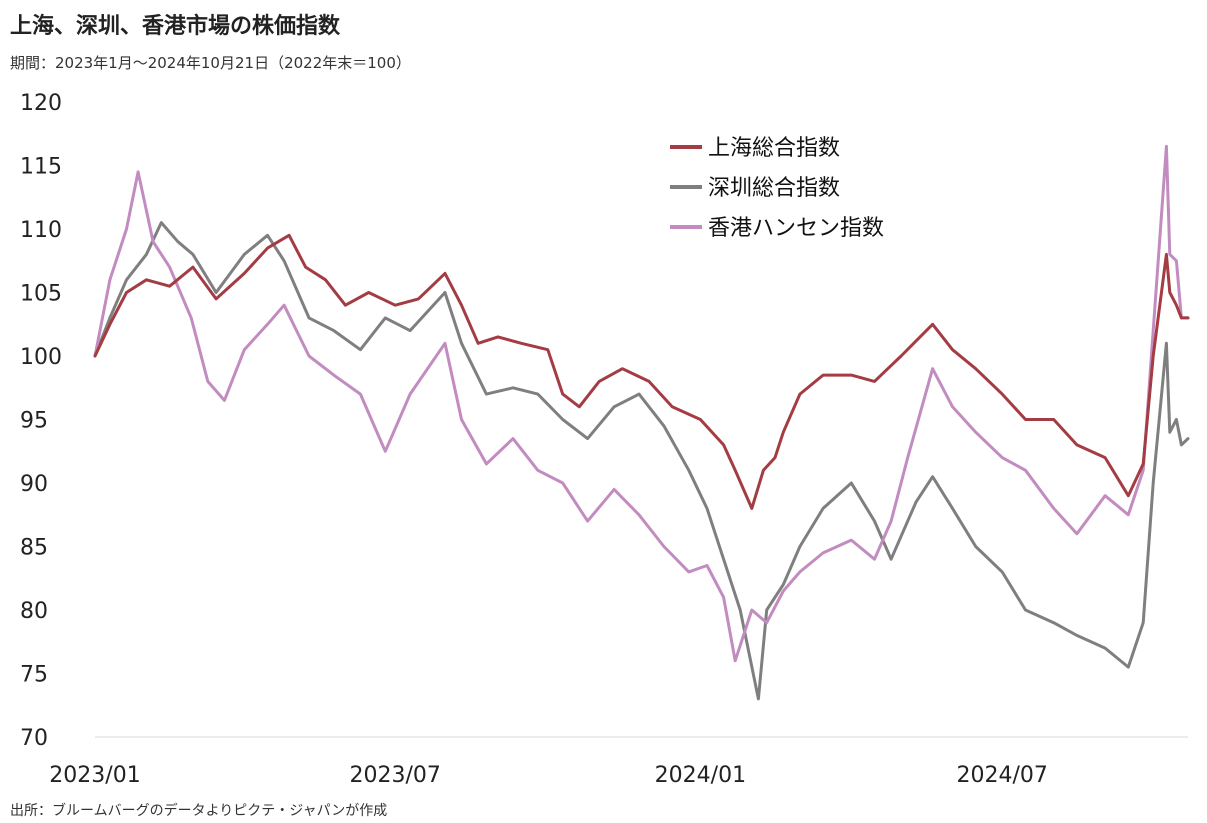 This screenshot has height=823, width=1207. What do you see at coordinates (94, 775) in the screenshot?
I see `x-tick-label: 2023/01` at bounding box center [94, 775].